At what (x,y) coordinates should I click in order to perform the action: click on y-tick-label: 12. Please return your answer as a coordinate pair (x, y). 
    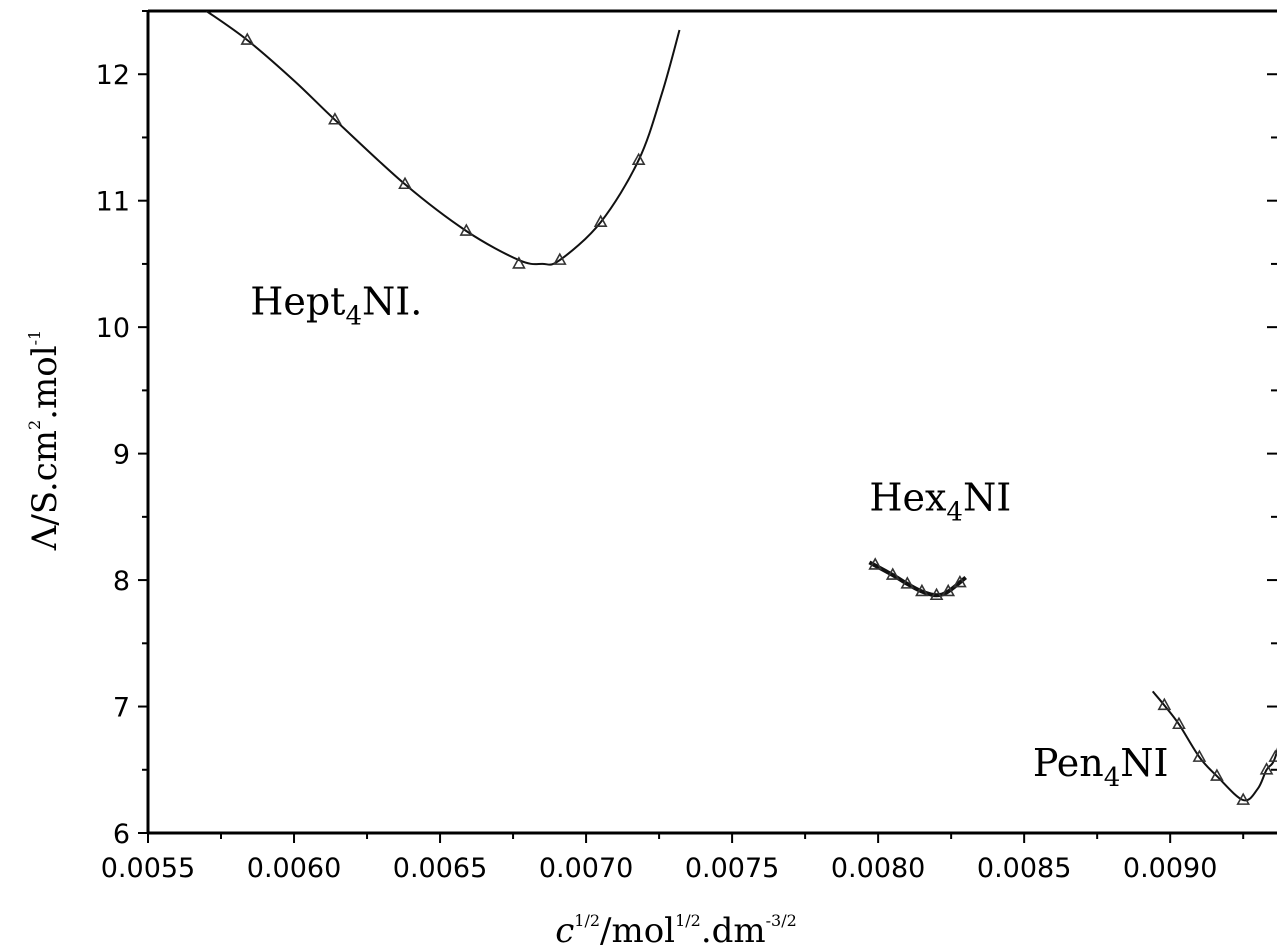
    Looking at the image, I should click on (113, 75).